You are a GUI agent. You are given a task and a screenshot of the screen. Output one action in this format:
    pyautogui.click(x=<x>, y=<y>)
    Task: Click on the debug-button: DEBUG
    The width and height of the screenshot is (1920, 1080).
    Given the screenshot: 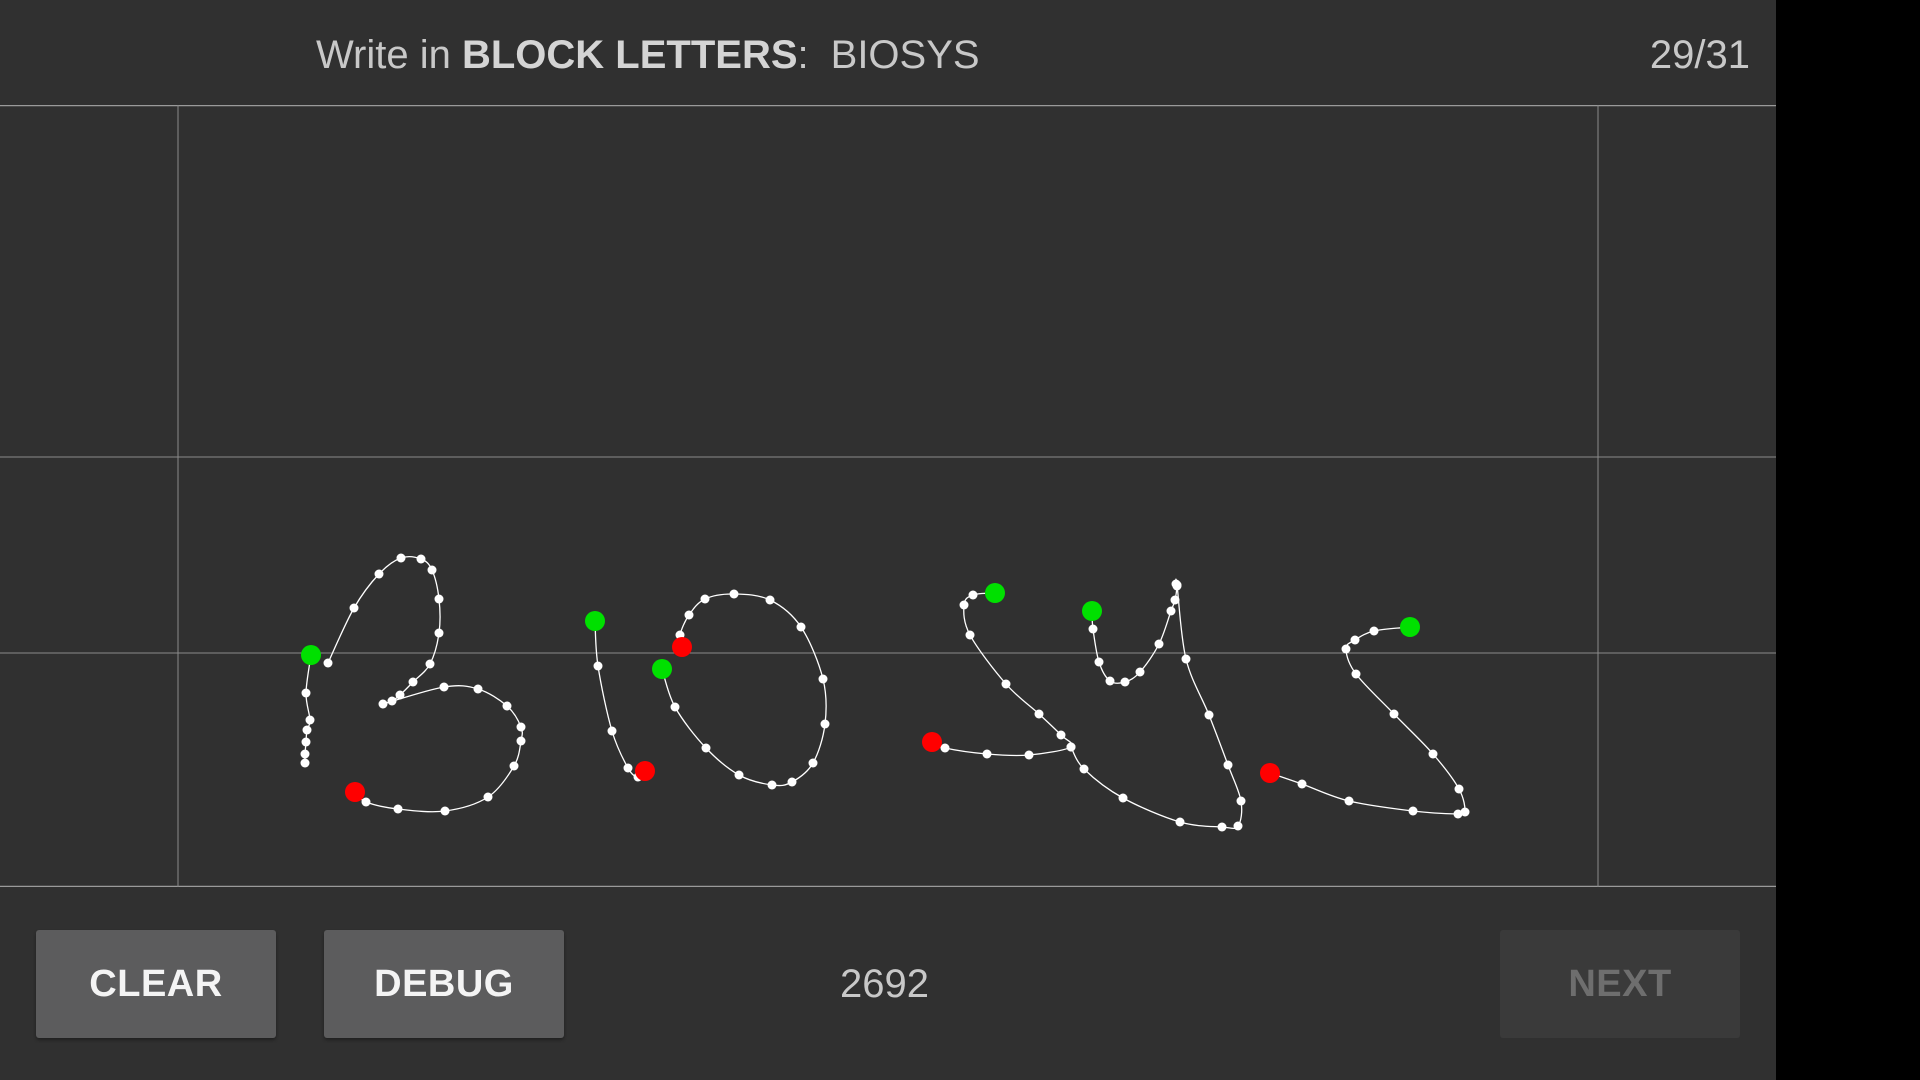 What is the action you would take?
    pyautogui.click(x=444, y=984)
    